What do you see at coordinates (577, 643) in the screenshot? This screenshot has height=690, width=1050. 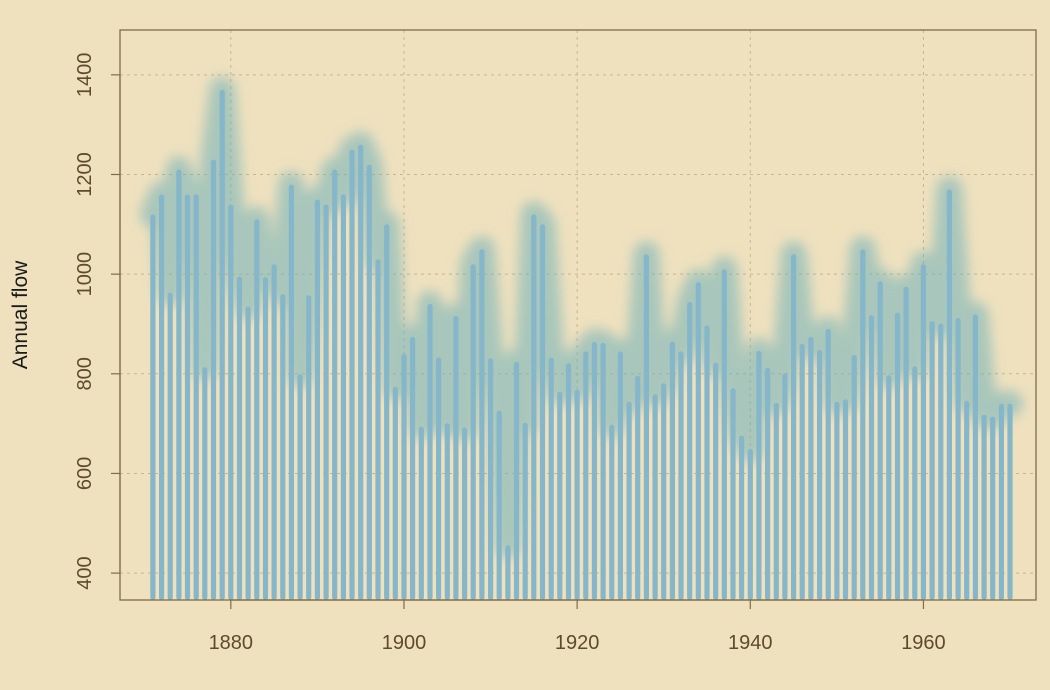 I see `x-tick-label: 1920` at bounding box center [577, 643].